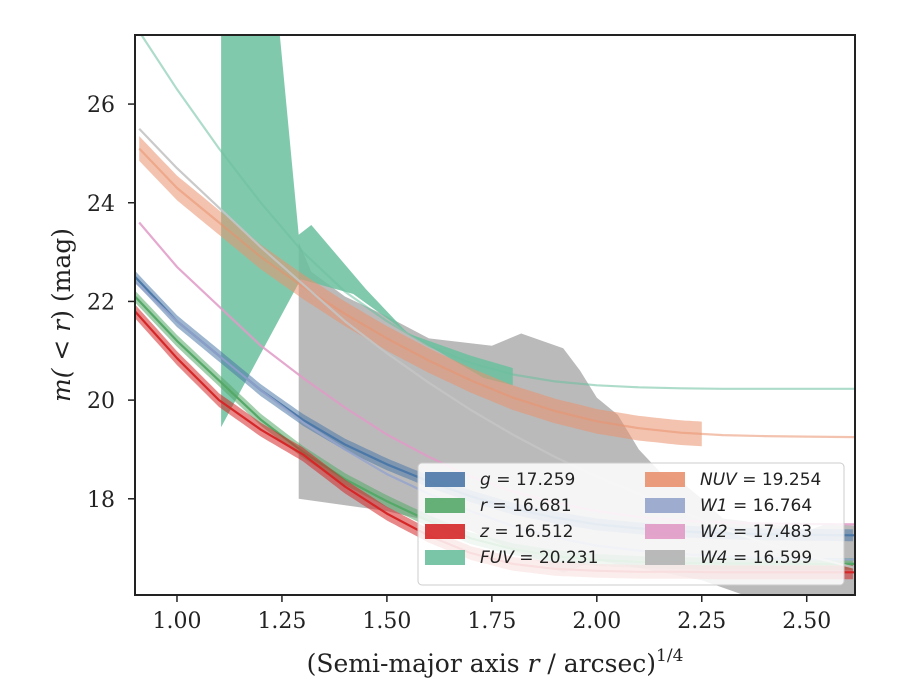  I want to click on legend-label-g: g = 17.259, so click(527, 480).